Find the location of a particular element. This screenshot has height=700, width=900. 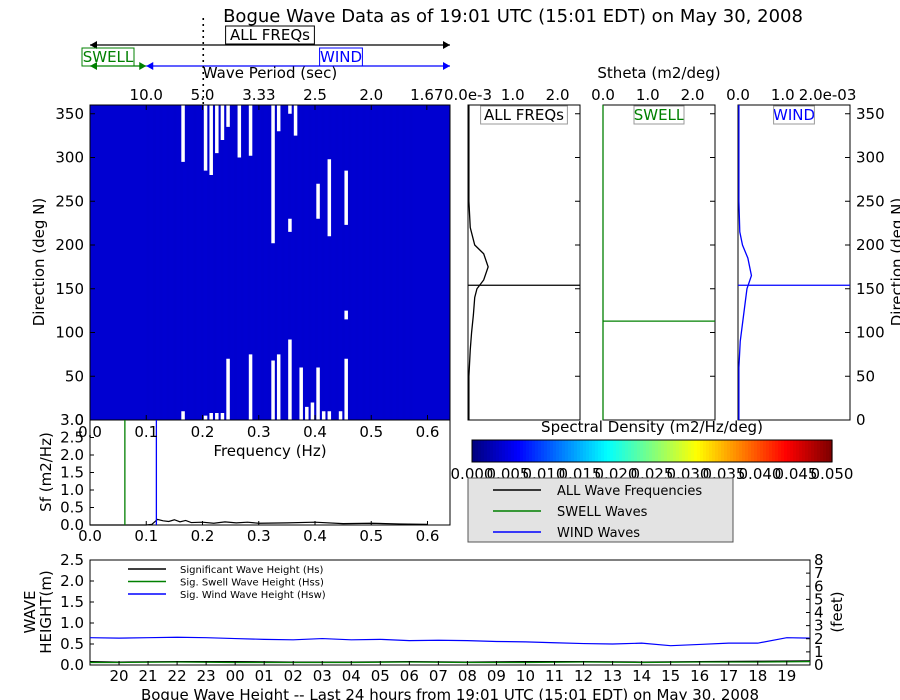

wind-arrow-head-left is located at coordinates (150, 66).